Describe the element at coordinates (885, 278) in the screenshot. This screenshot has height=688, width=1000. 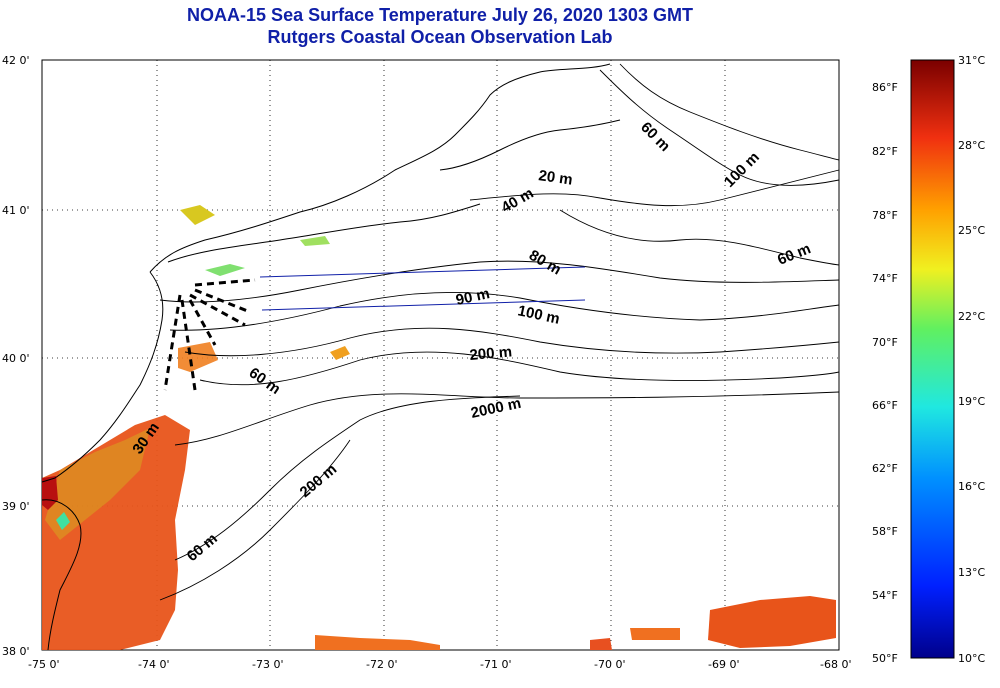
I see `fahrenheit-label: 74°F` at that location.